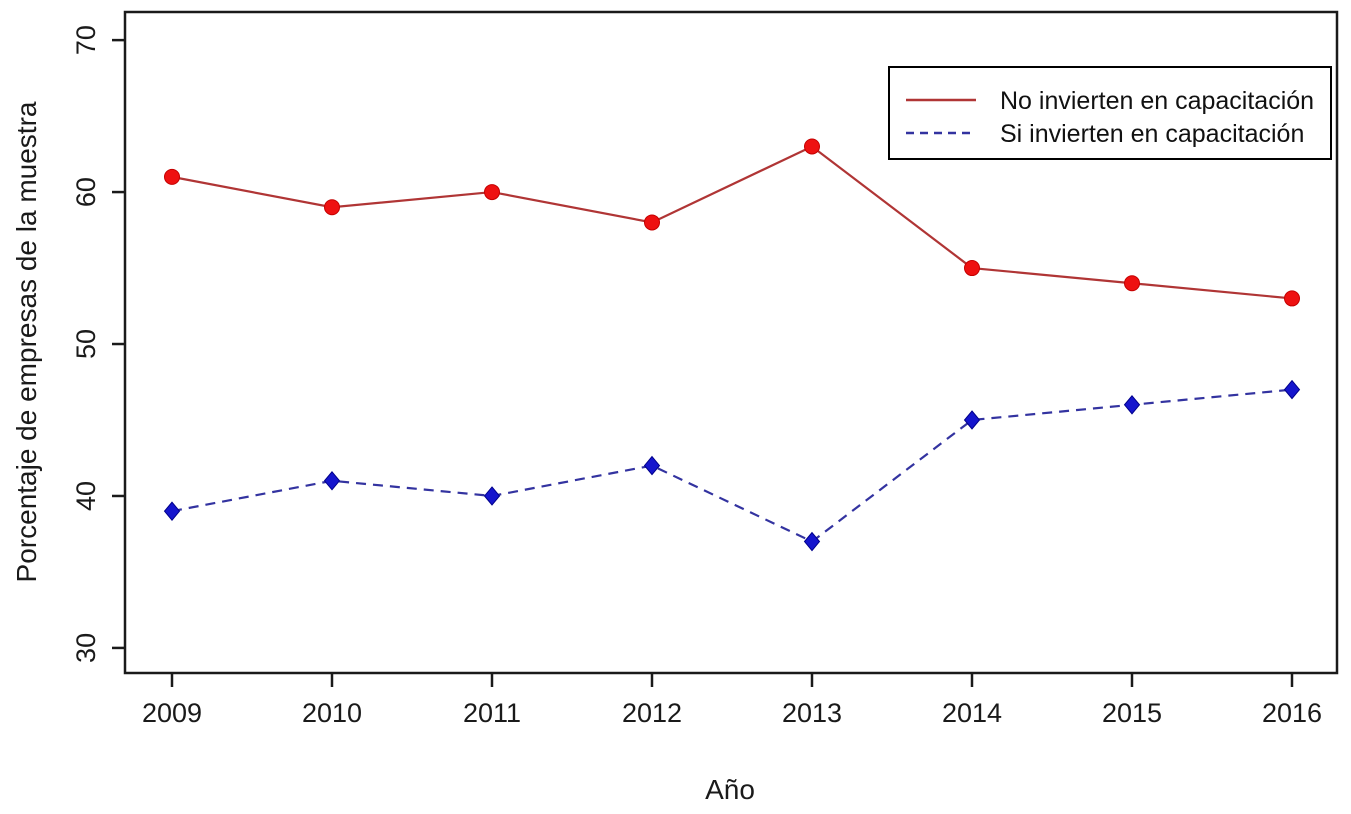 The image size is (1351, 814). I want to click on y-tick-label: 50, so click(86, 344).